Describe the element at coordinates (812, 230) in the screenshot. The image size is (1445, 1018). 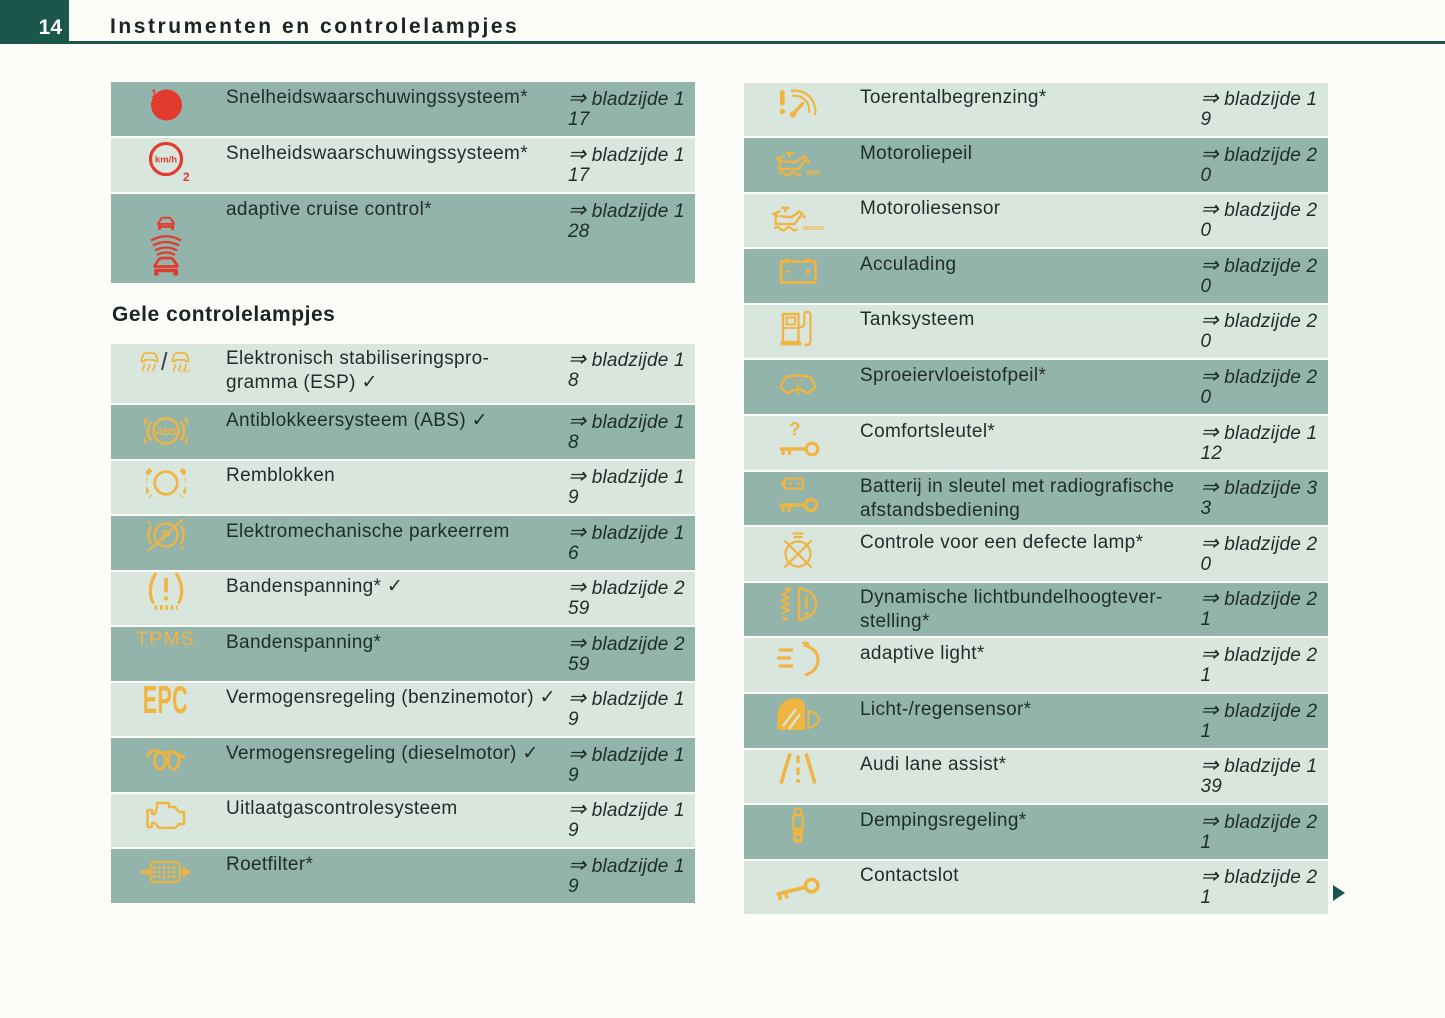
I see `svg-text: SENSOR` at that location.